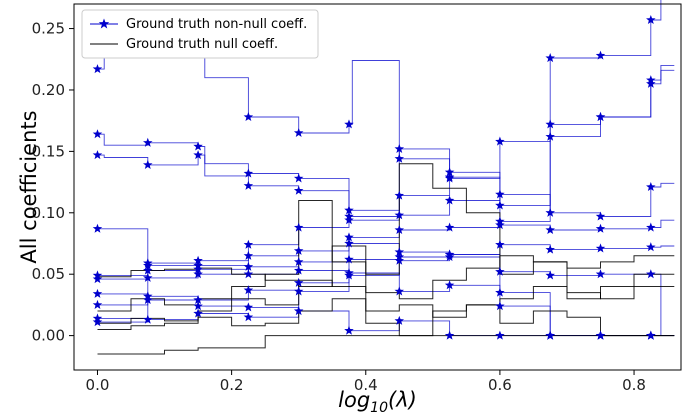 Image resolution: width=686 pixels, height=414 pixels. I want to click on legend-star-icon, so click(104, 23).